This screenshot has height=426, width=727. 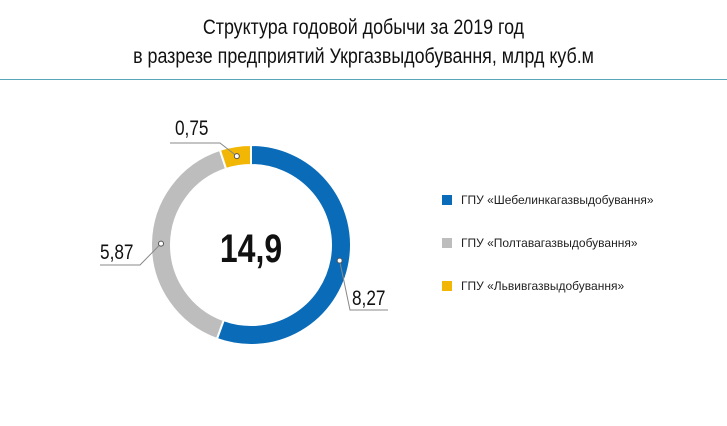 I want to click on legend-item-lviv: ГПУ «Львивгазвыдобування», so click(x=533, y=286).